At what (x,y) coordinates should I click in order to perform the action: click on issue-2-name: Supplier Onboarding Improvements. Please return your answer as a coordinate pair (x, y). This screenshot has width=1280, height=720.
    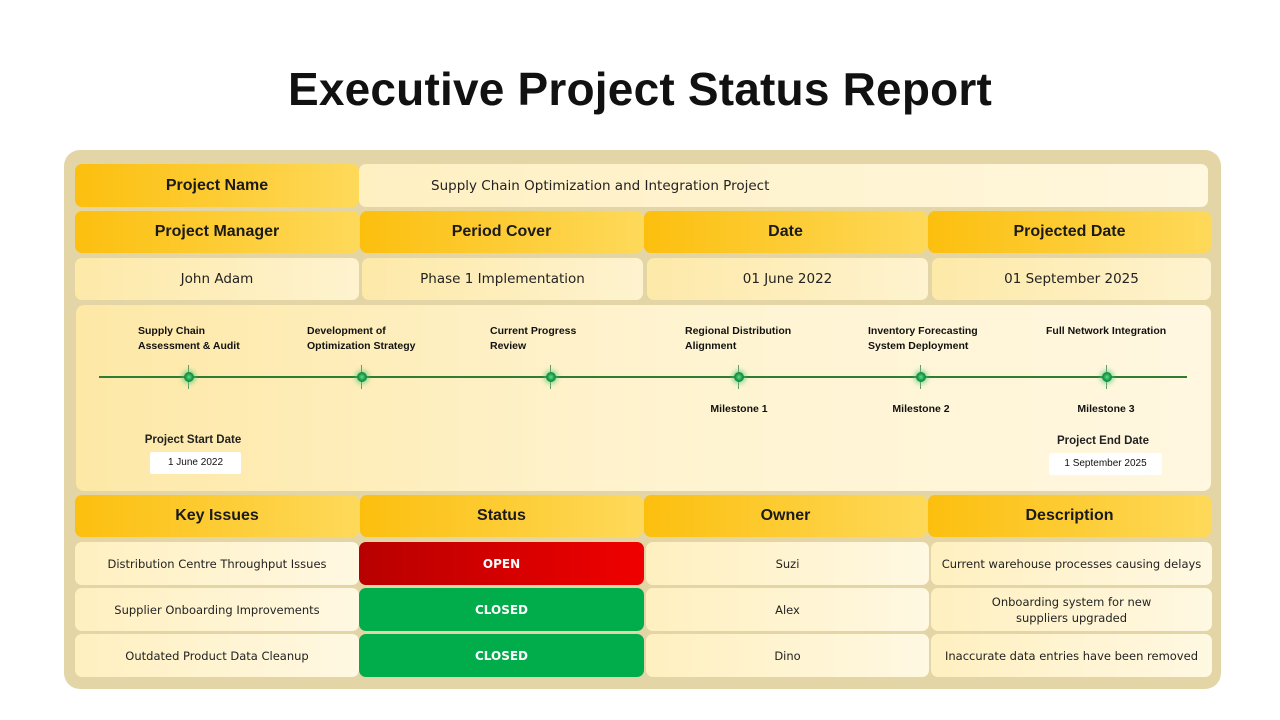
    Looking at the image, I should click on (217, 609).